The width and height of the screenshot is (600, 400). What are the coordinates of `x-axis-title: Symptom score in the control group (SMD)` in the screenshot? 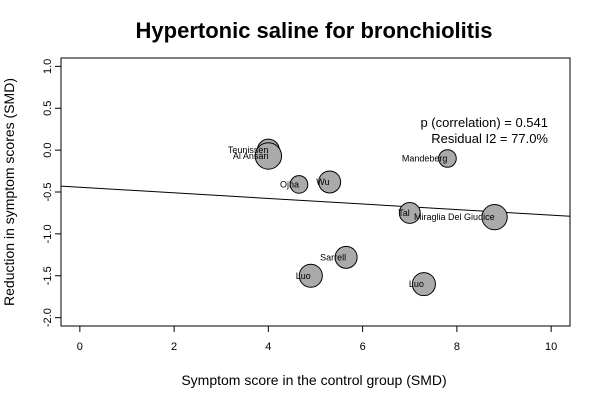 It's located at (313, 380).